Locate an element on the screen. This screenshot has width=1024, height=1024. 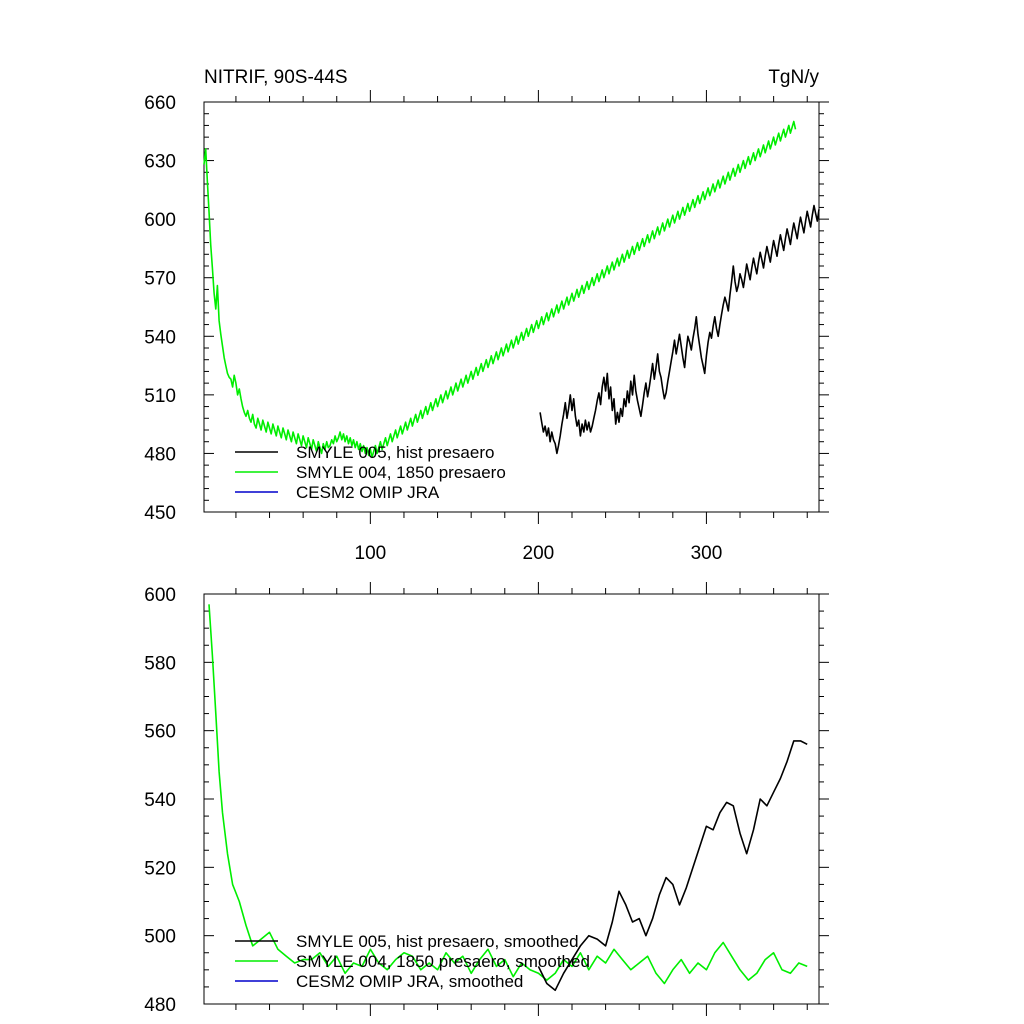
top-y-tick-label: 480 is located at coordinates (160, 454).